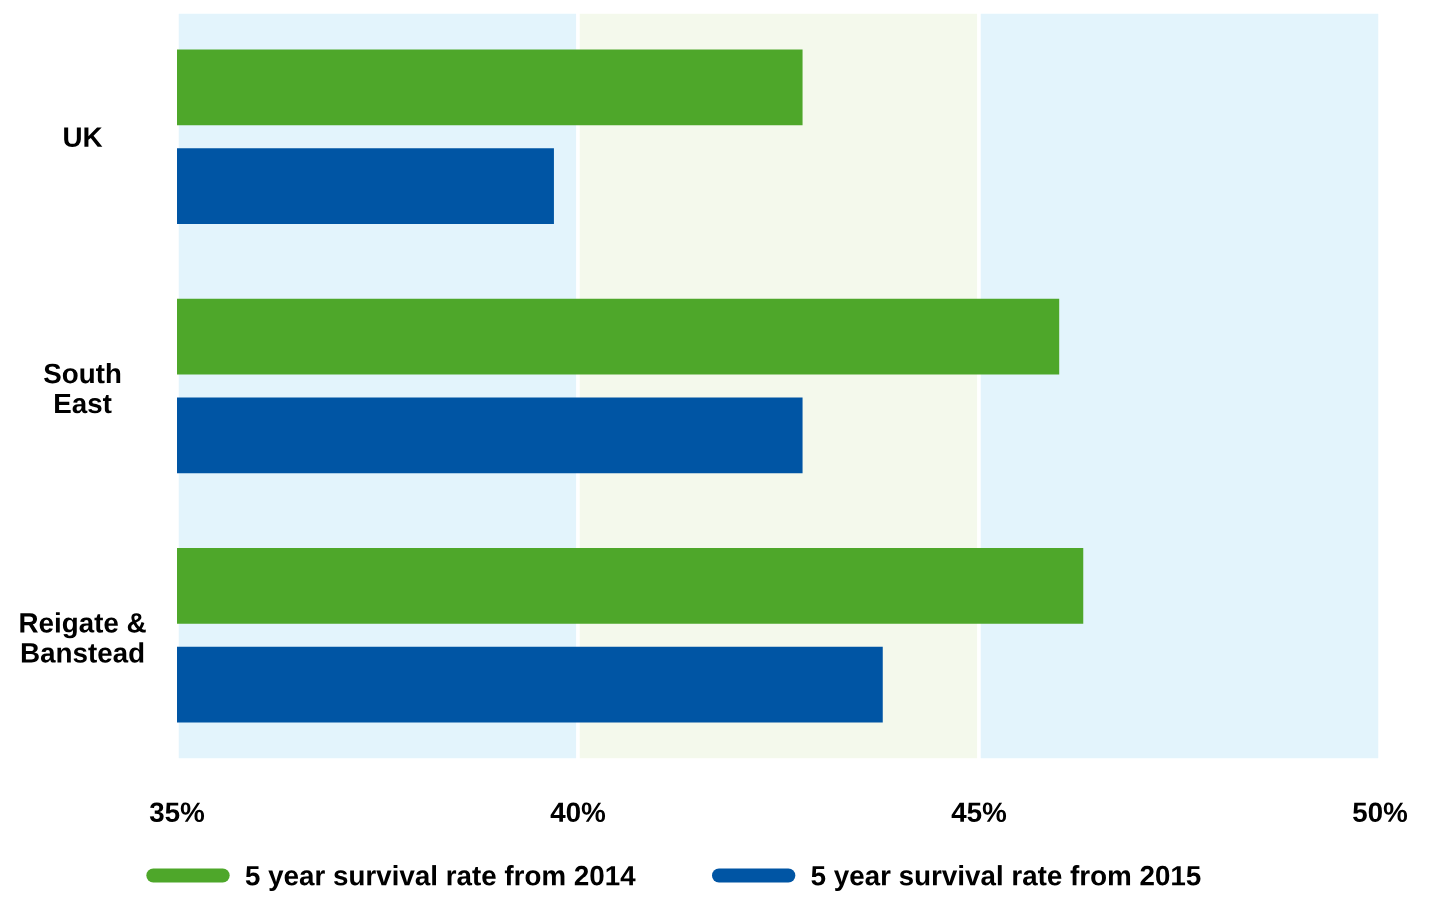 The image size is (1441, 916). I want to click on x-tick-label: 50%, so click(1380, 812).